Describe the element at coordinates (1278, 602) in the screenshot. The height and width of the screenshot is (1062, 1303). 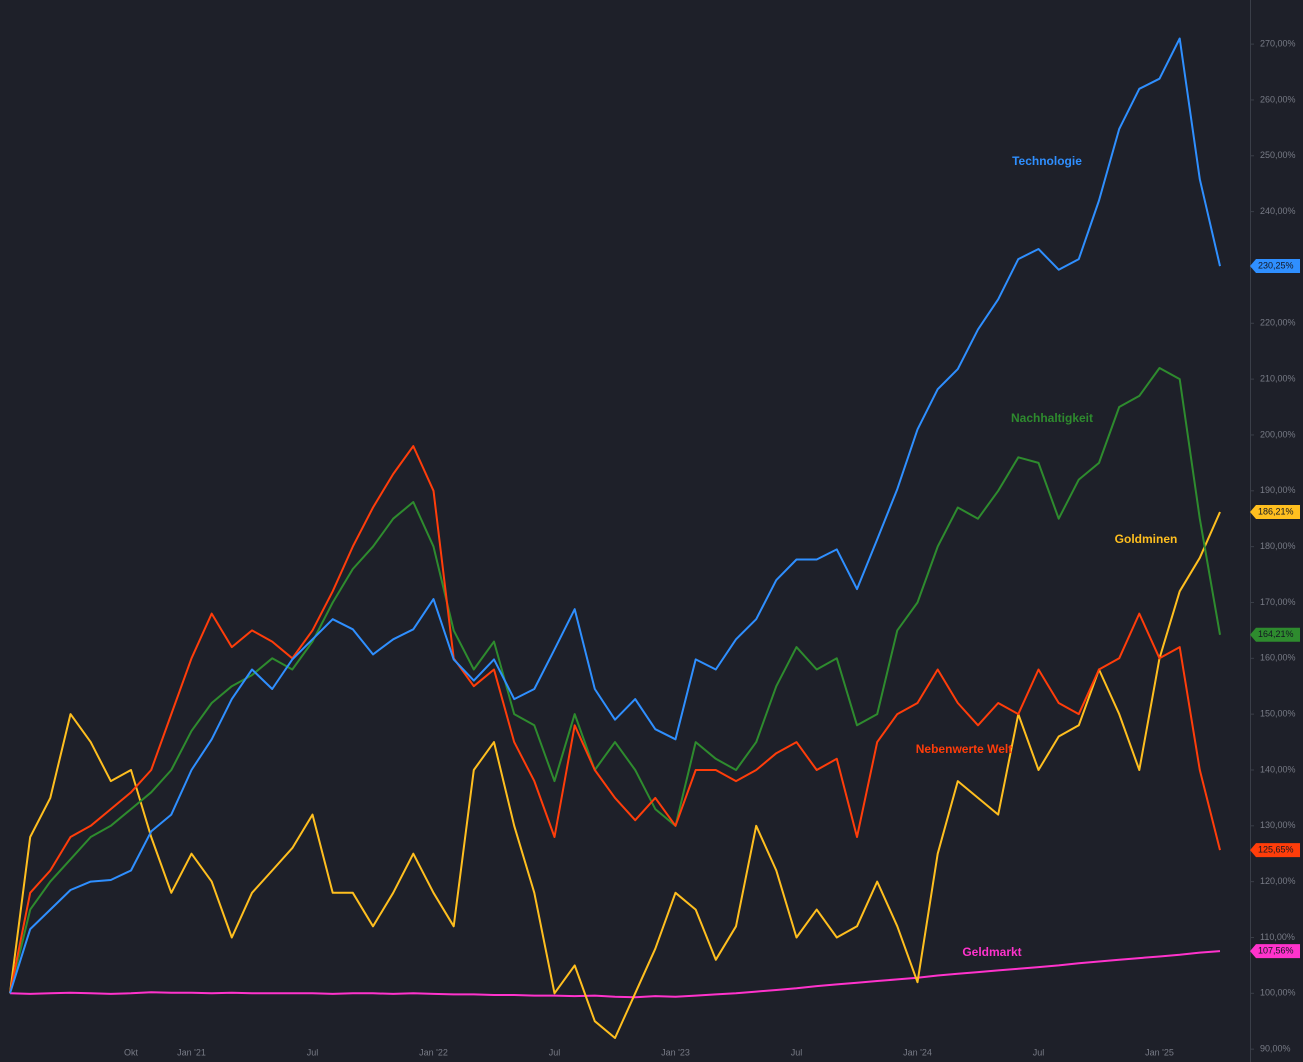
I see `y-tick-label: 170,00%` at that location.